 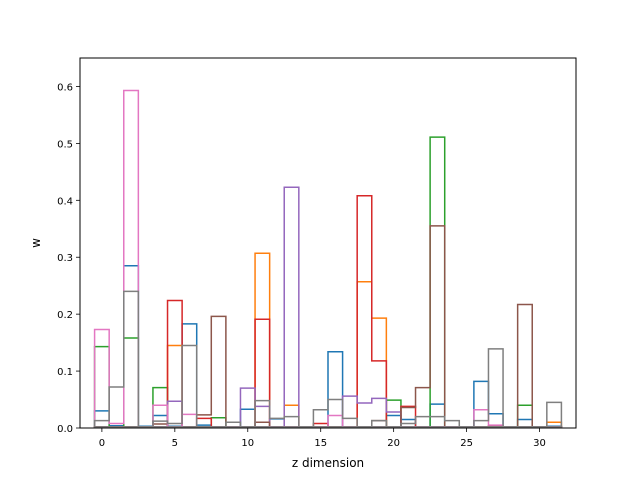 I want to click on x-tick-layer: 0 5 10 15 20 25 30, so click(x=322, y=438).